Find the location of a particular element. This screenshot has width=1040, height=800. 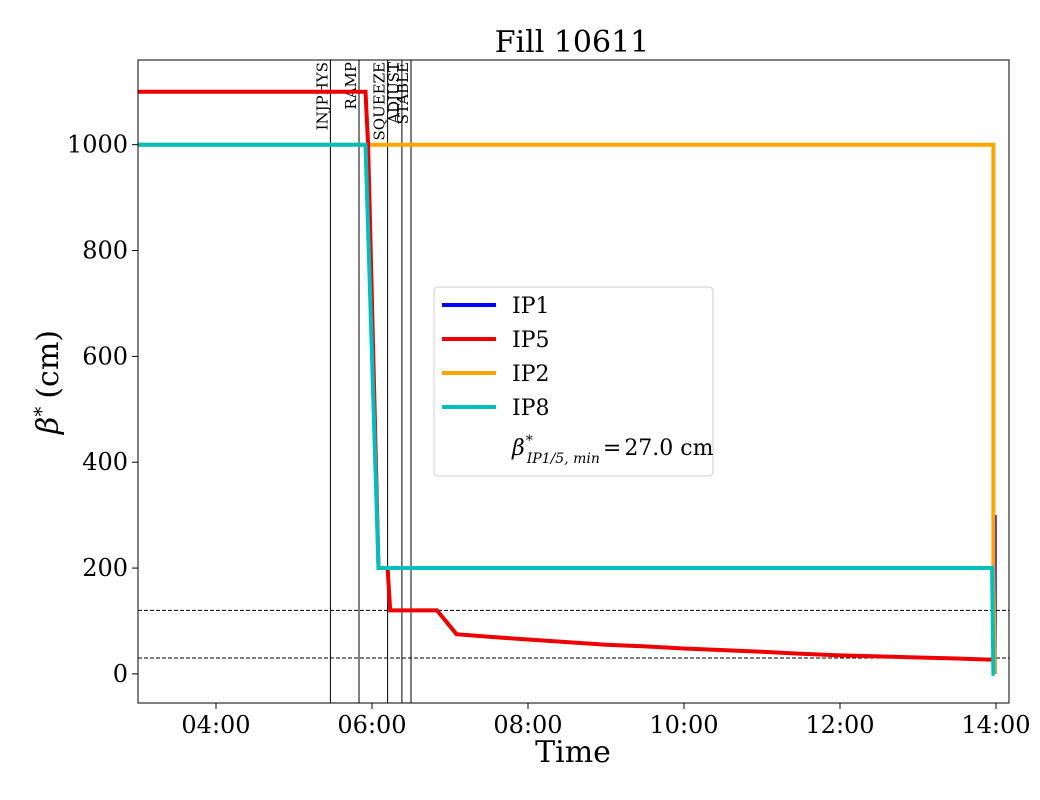

phase-label-squeeze: SQUEEZE is located at coordinates (380, 101).